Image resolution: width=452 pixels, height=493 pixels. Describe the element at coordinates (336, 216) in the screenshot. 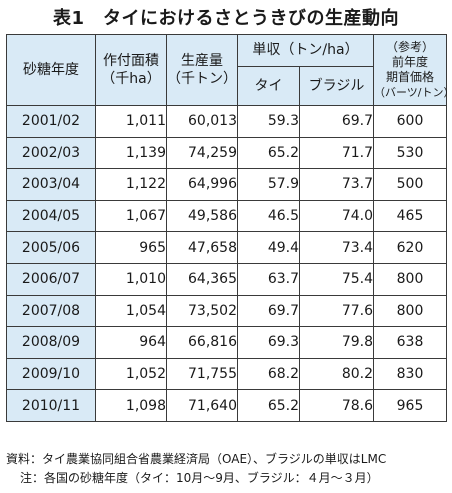

I see `cell-yield-brazil: 74.0` at that location.